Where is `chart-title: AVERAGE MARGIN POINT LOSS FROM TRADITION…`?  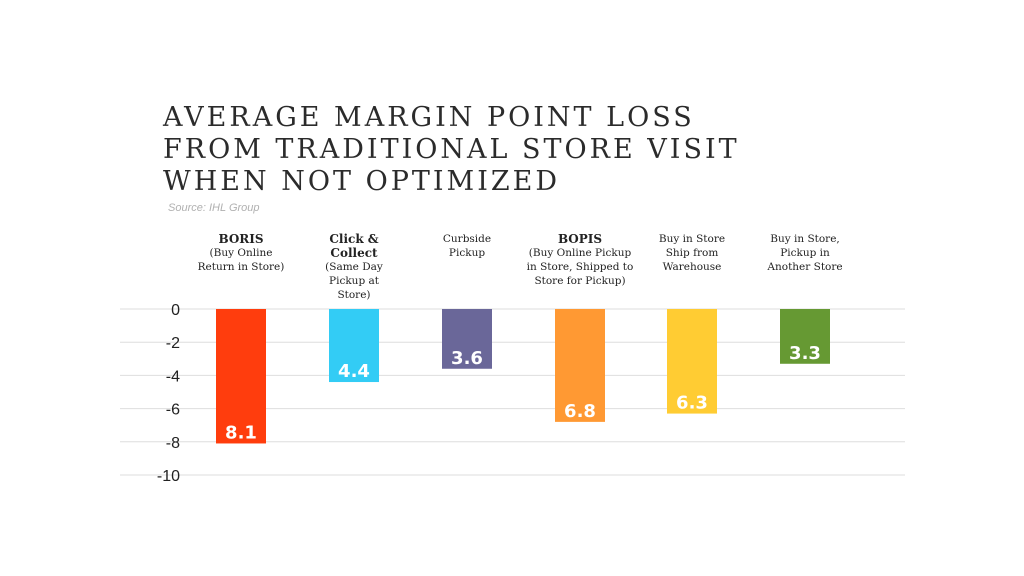 chart-title: AVERAGE MARGIN POINT LOSS FROM TRADITION… is located at coordinates (451, 150).